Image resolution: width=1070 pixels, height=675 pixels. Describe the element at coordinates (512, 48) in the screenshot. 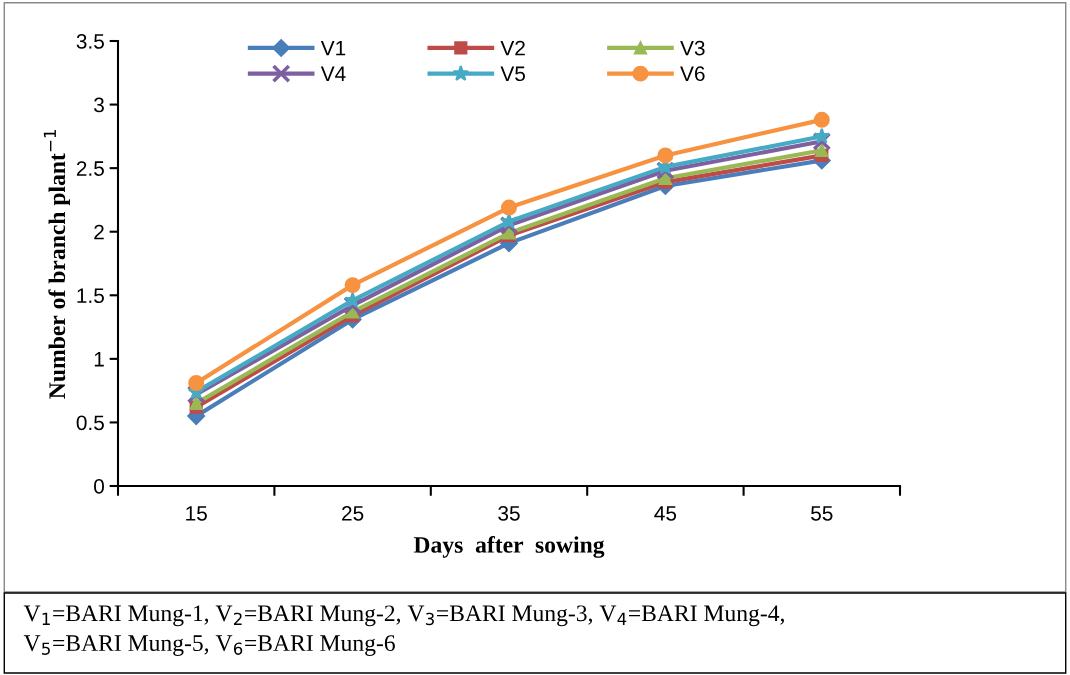

I see `legend-label: V2` at that location.